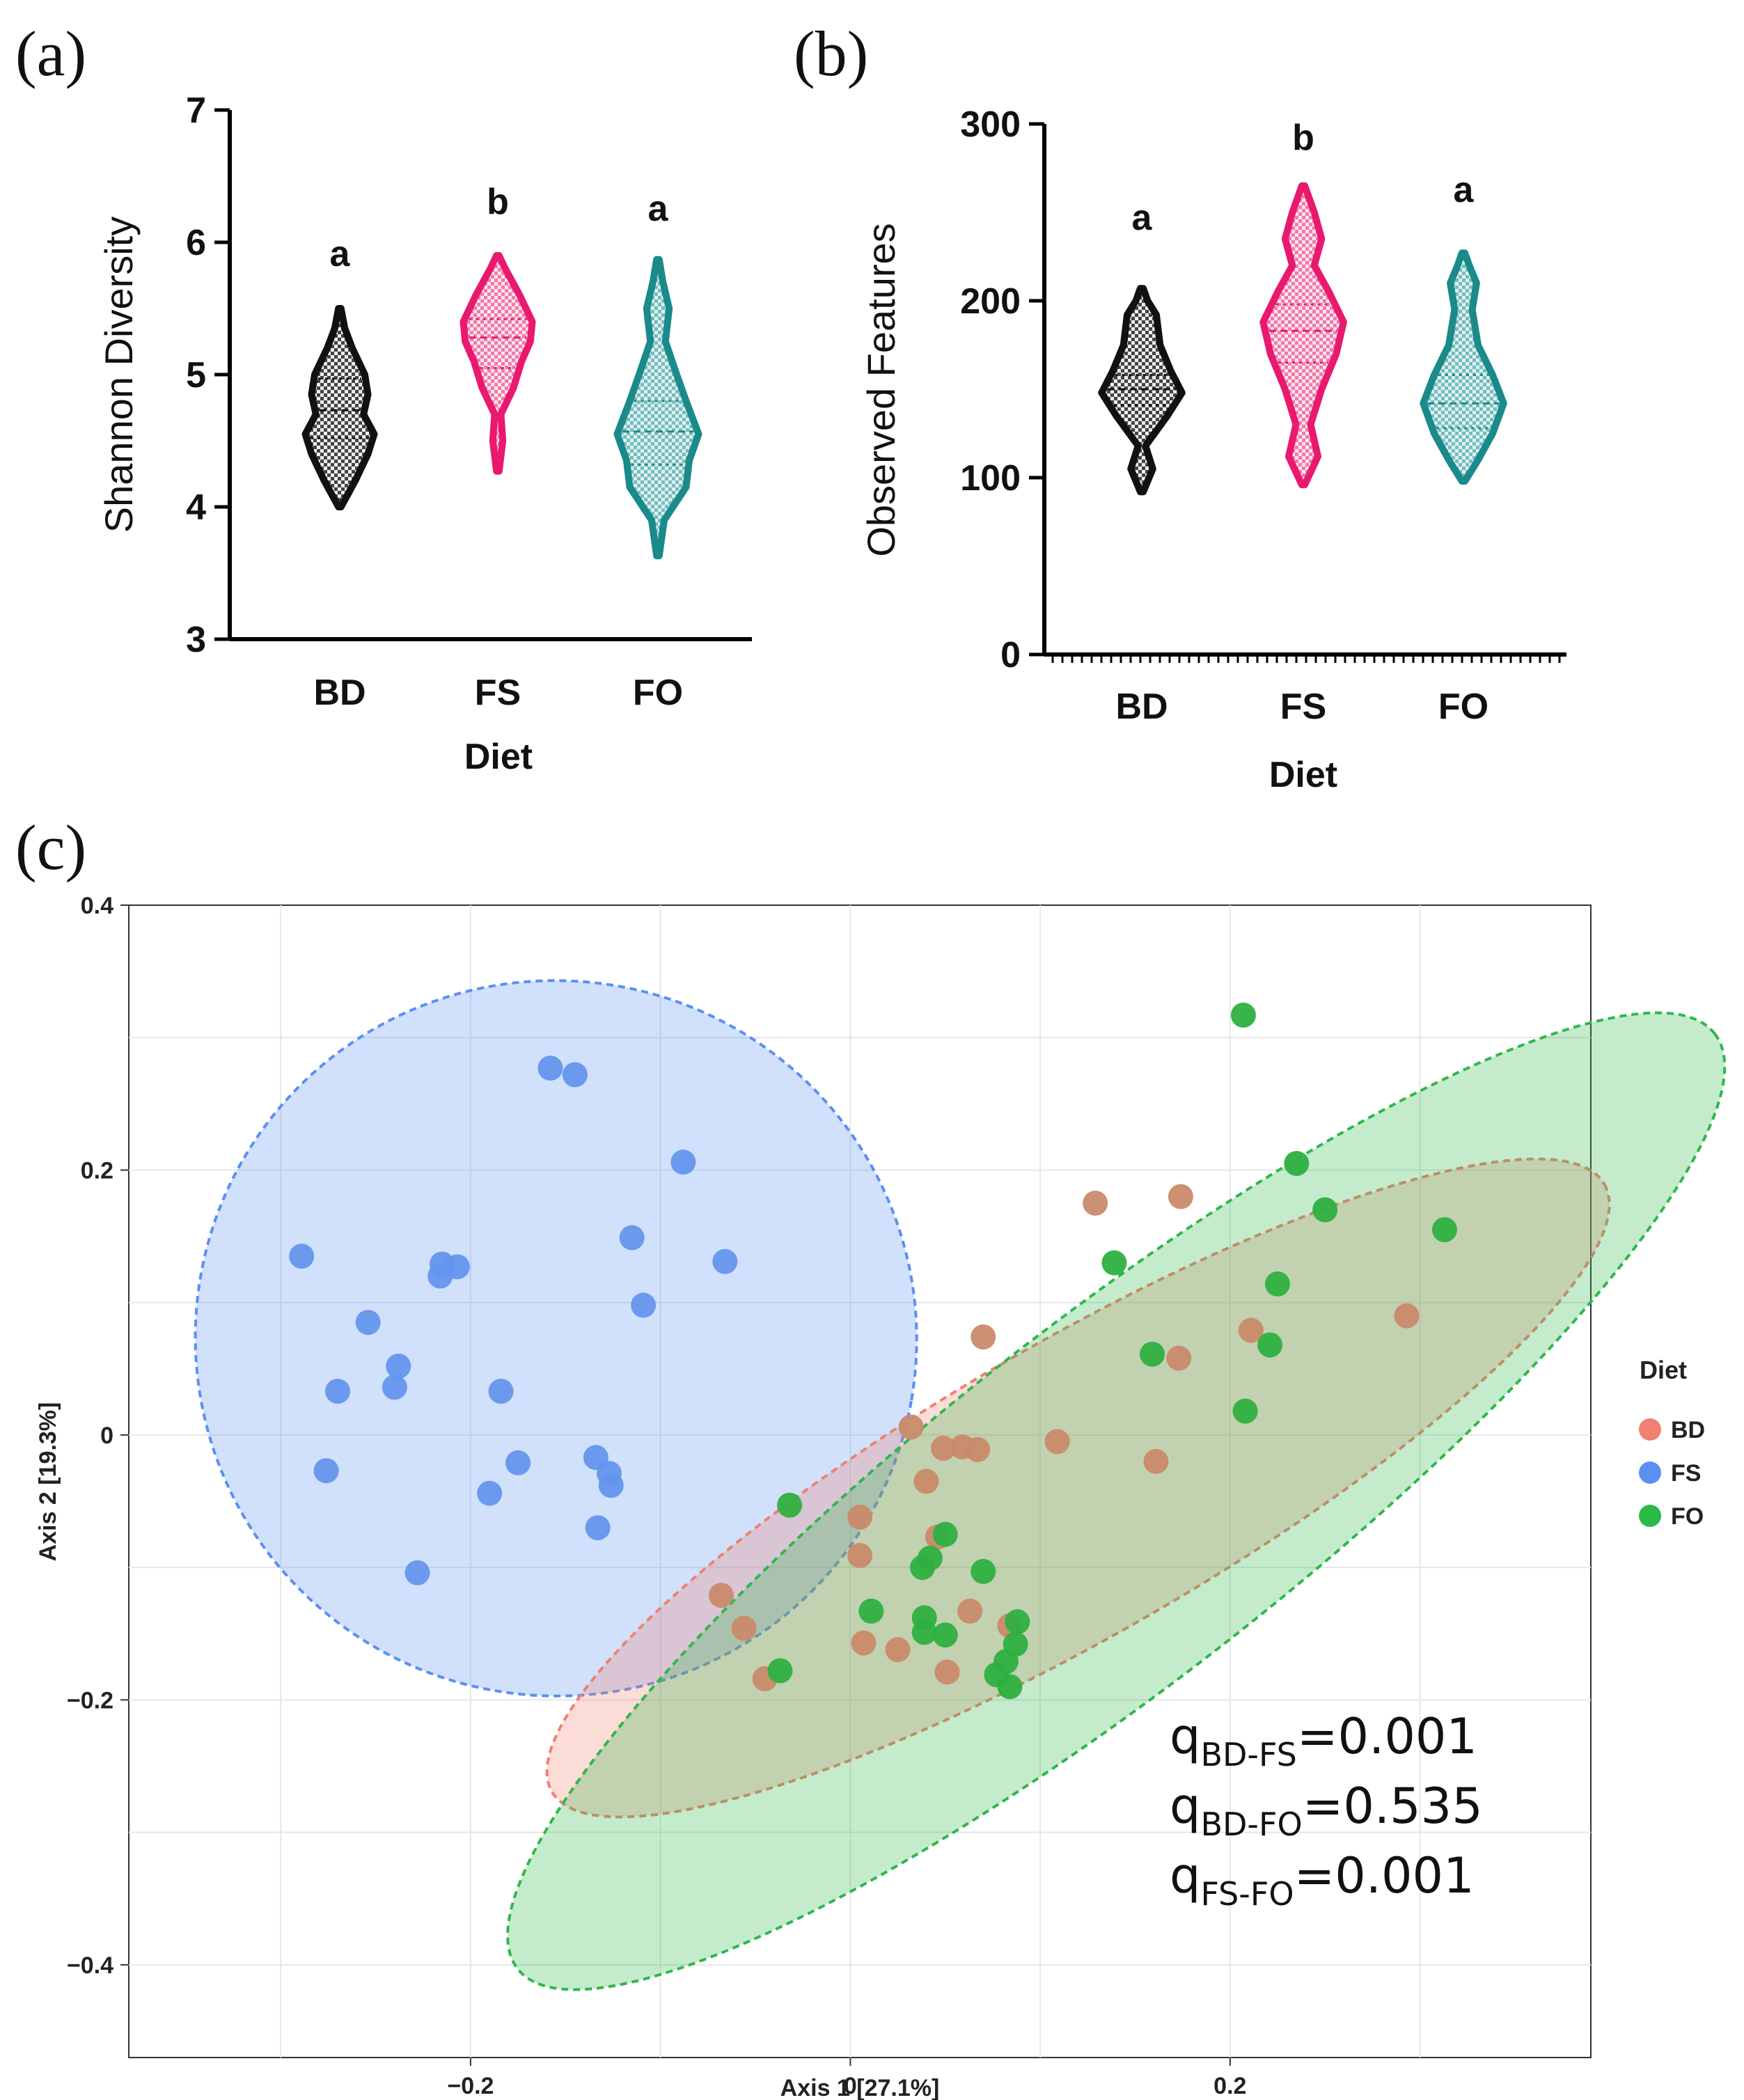  Describe the element at coordinates (831, 53) in the screenshot. I see `panel-label-b: (b)` at that location.